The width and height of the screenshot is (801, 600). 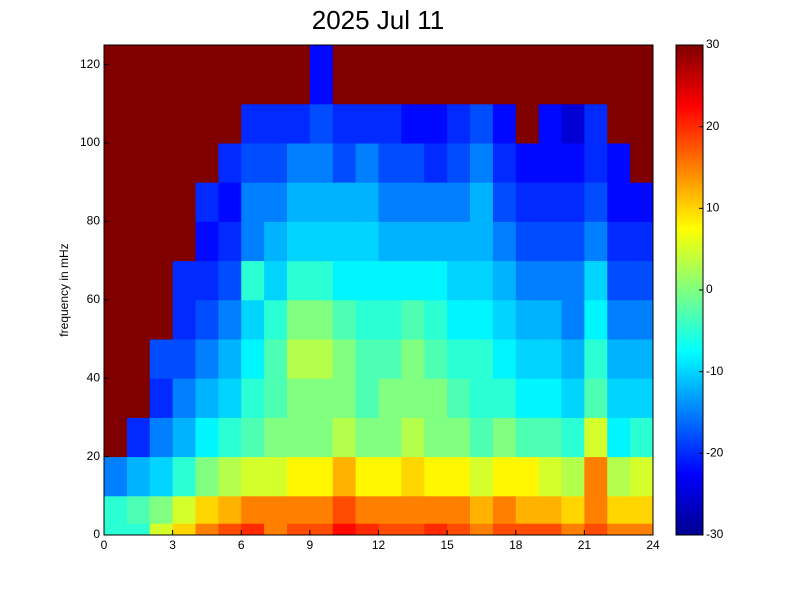 What do you see at coordinates (90, 142) in the screenshot?
I see `y-tick-label: 100` at bounding box center [90, 142].